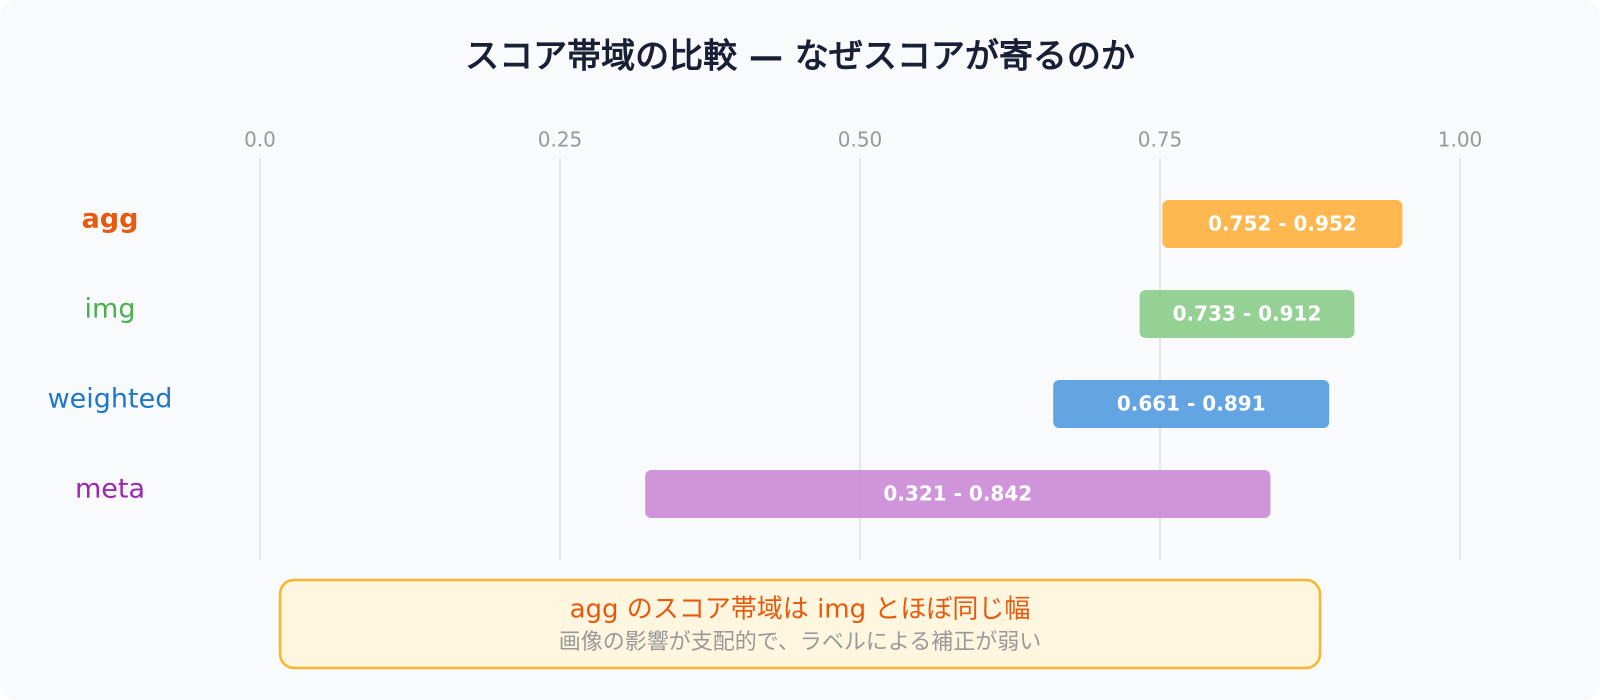  I want to click on chart-title: スコア帯域の比較 — なぜスコアが寄るのか, so click(800, 57).